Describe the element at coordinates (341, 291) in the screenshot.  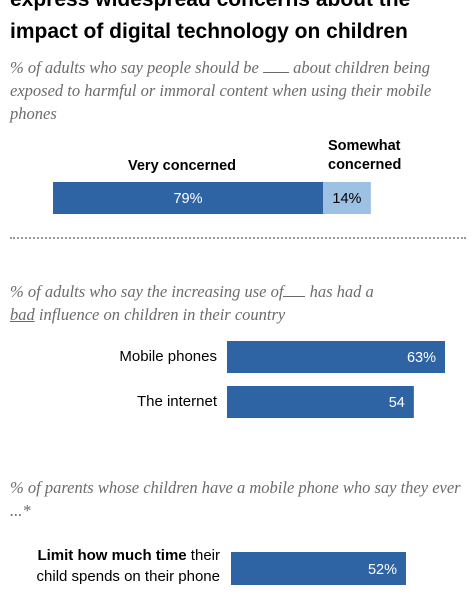
I see `section2-subtitle-mid: has had a` at that location.